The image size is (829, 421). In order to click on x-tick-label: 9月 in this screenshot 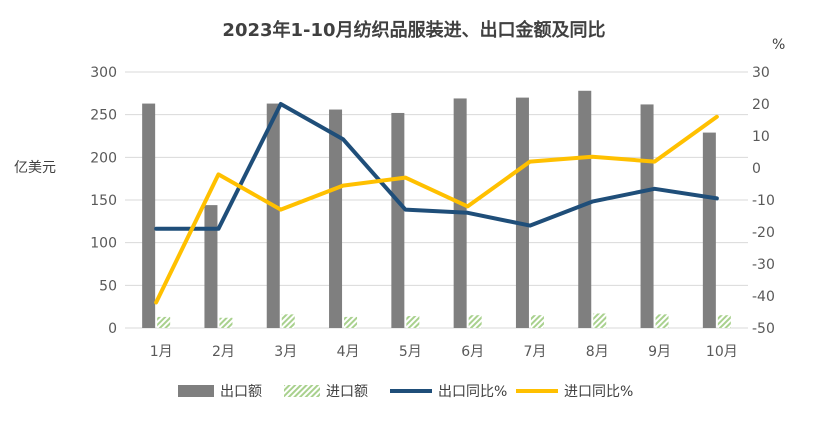, I will do `click(659, 352)`.